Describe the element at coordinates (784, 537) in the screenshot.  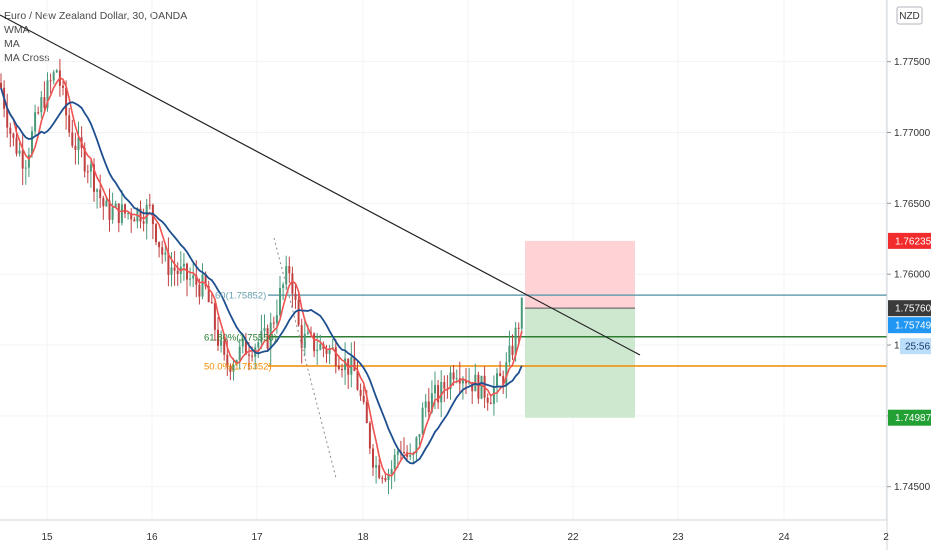
I see `x-tick-label: 24` at that location.